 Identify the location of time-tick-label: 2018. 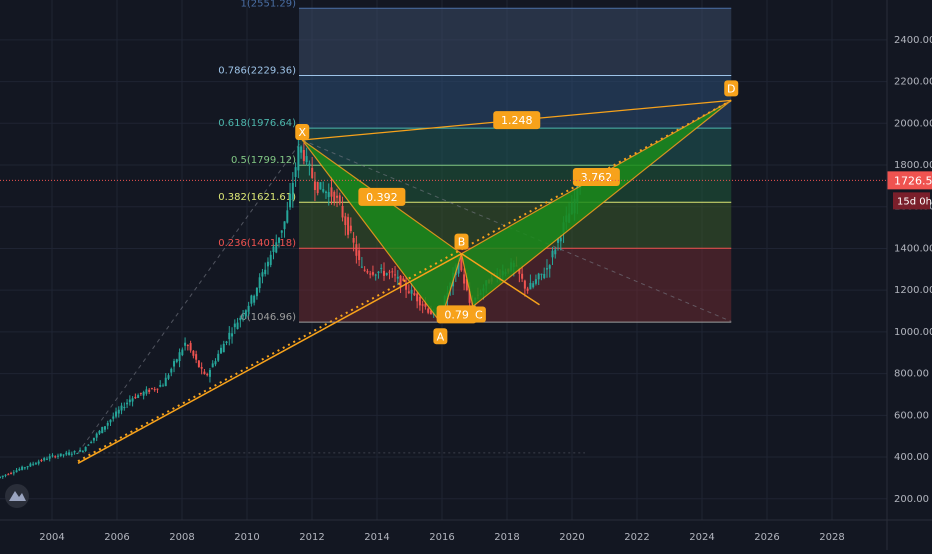
(506, 537).